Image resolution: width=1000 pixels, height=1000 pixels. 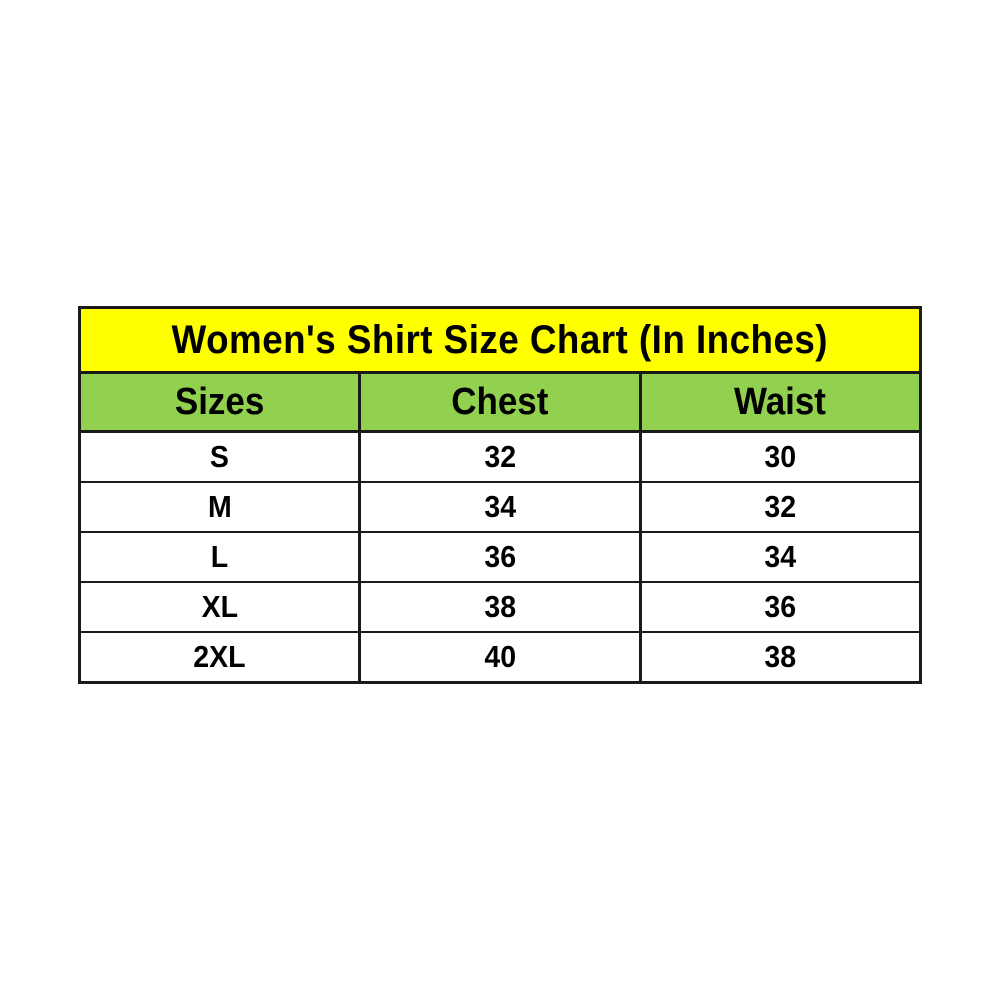 I want to click on cell-size-text: M, so click(x=219, y=506).